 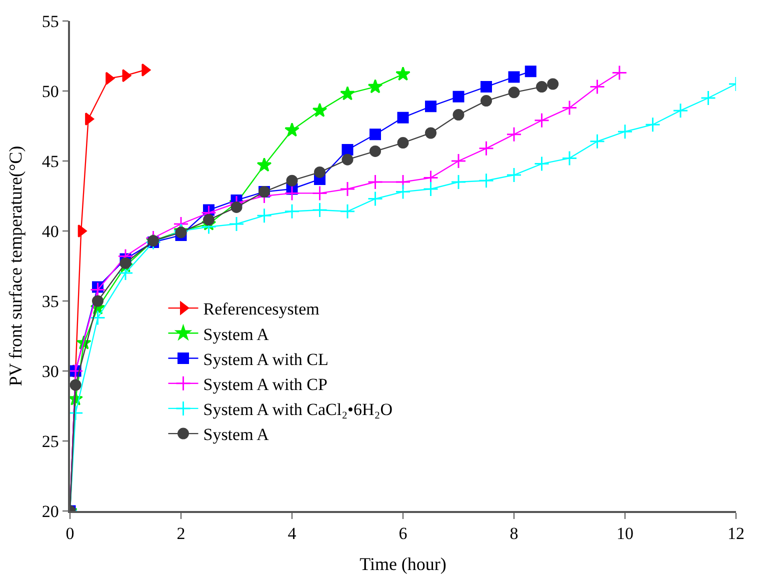 What do you see at coordinates (50, 161) in the screenshot?
I see `y-tick-label: 45` at bounding box center [50, 161].